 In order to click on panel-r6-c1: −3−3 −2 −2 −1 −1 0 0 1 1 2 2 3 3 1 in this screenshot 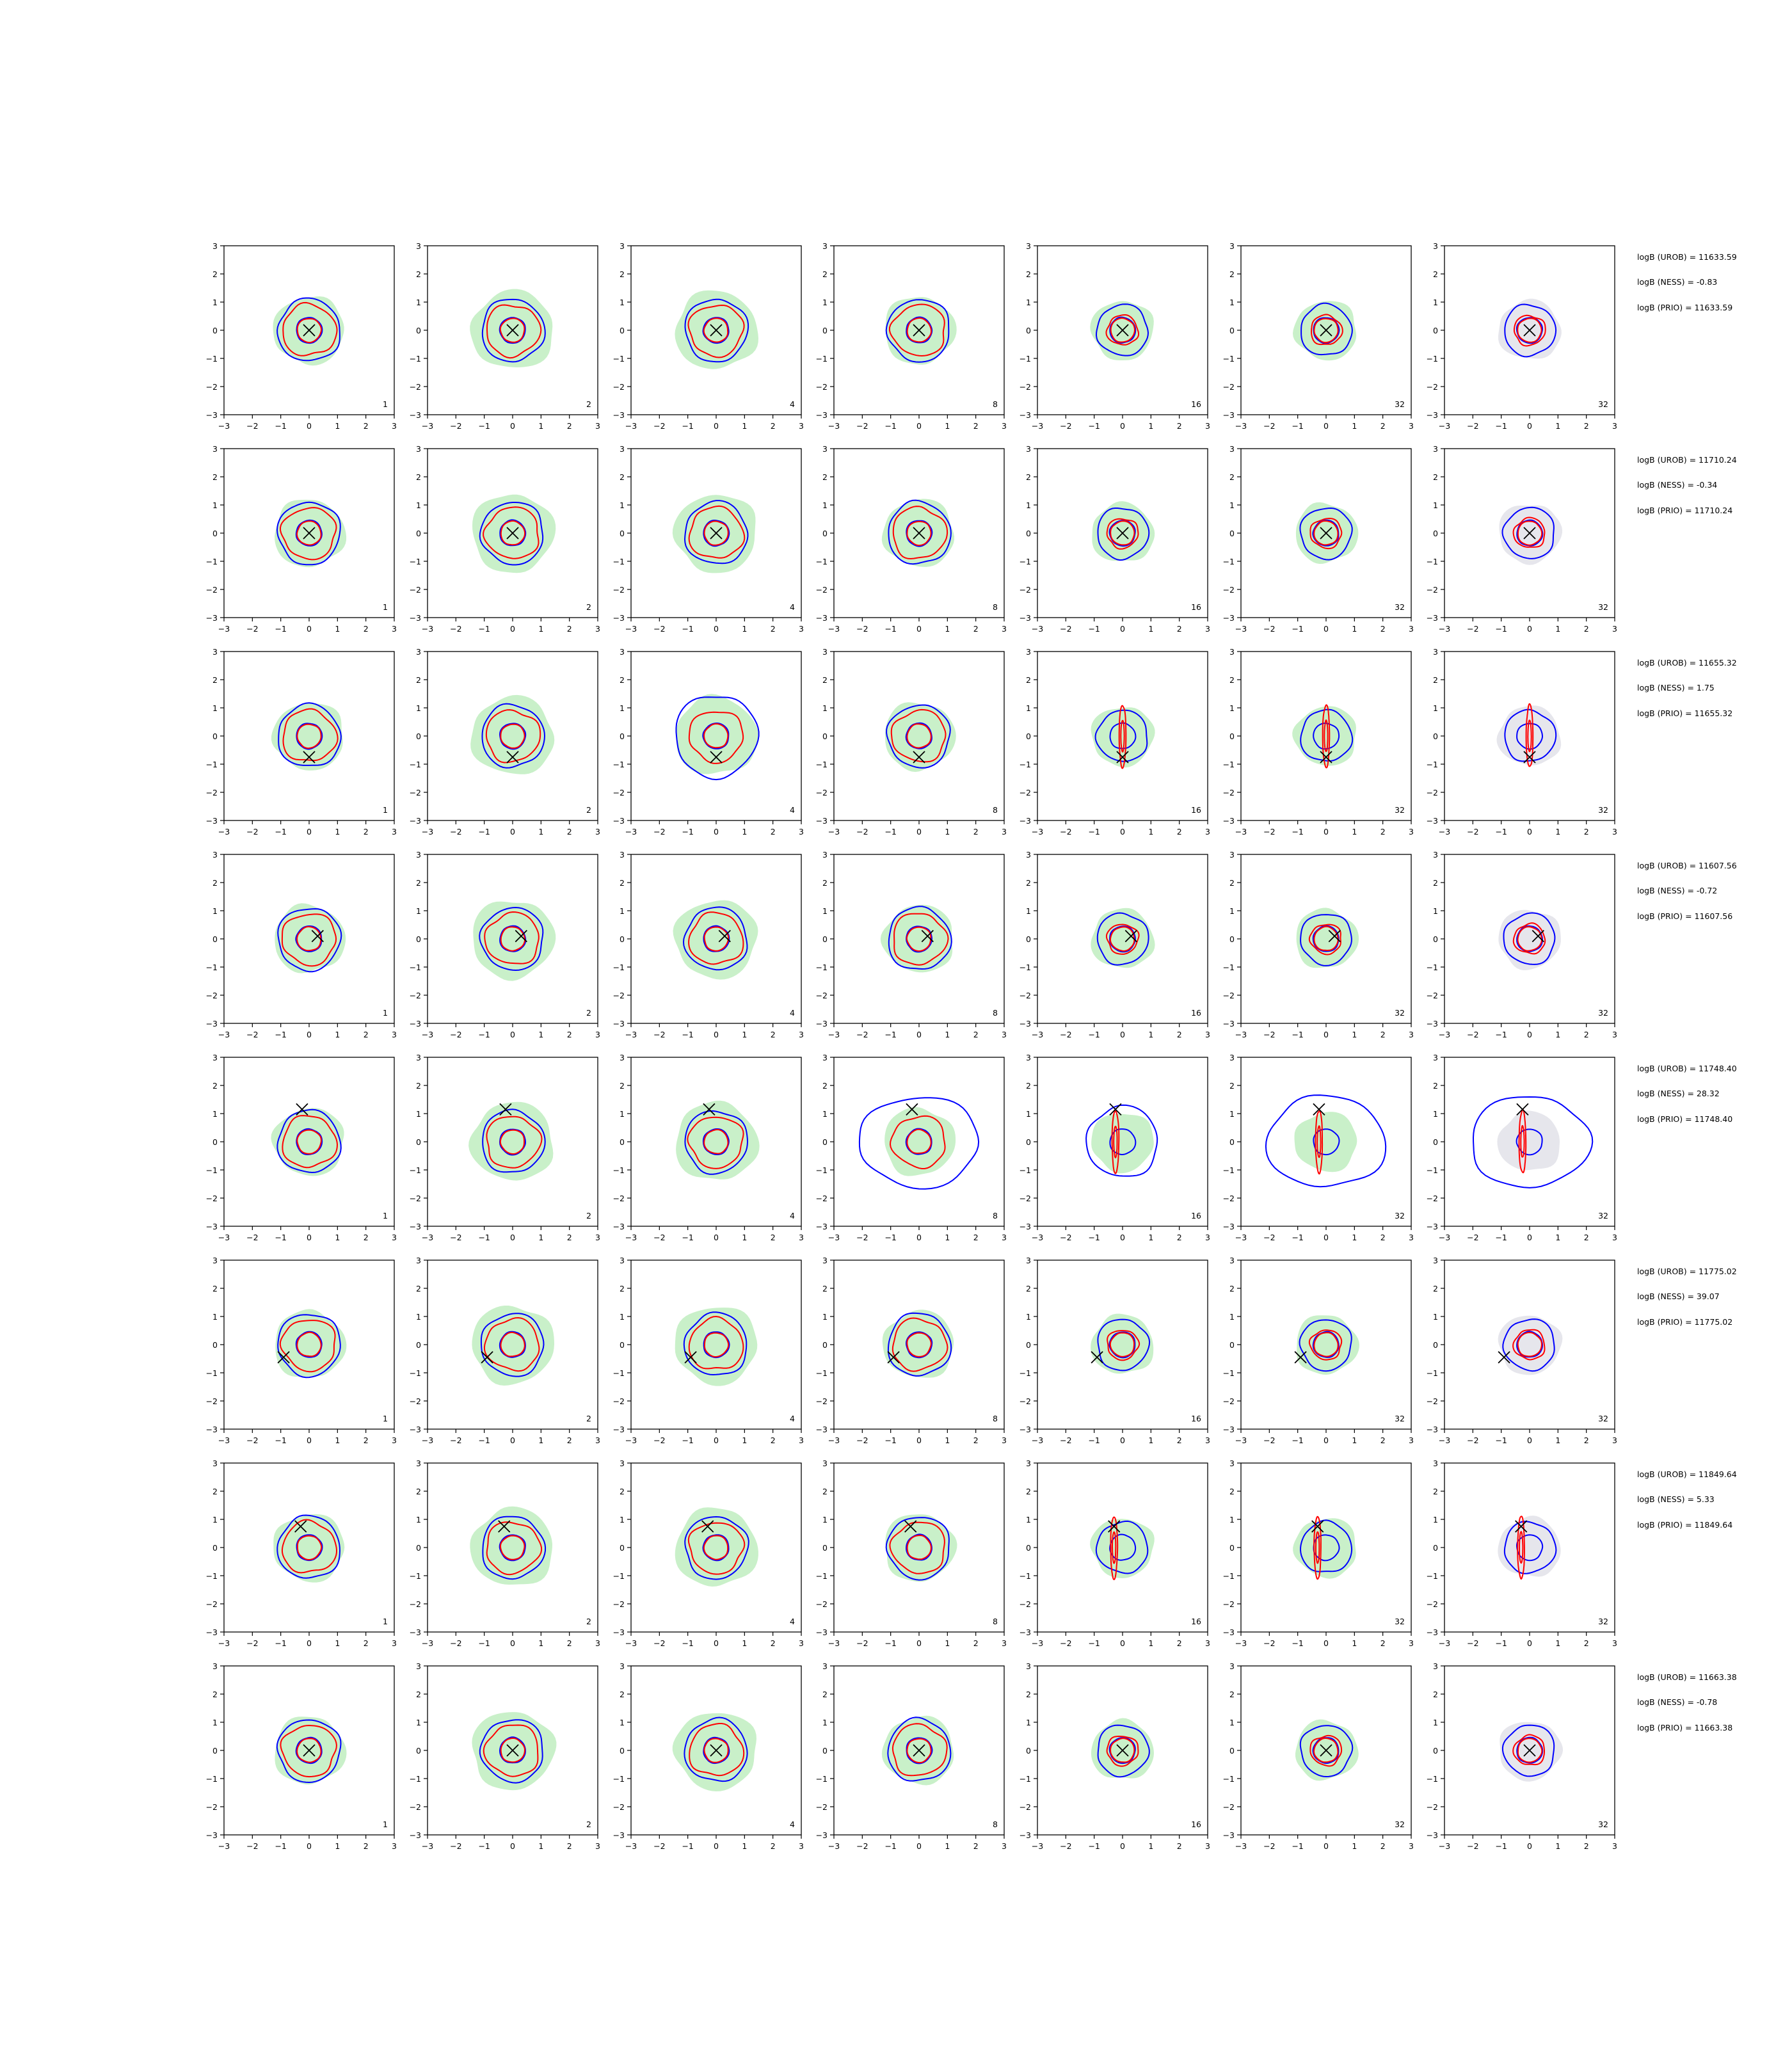, I will do `click(301, 1350)`.